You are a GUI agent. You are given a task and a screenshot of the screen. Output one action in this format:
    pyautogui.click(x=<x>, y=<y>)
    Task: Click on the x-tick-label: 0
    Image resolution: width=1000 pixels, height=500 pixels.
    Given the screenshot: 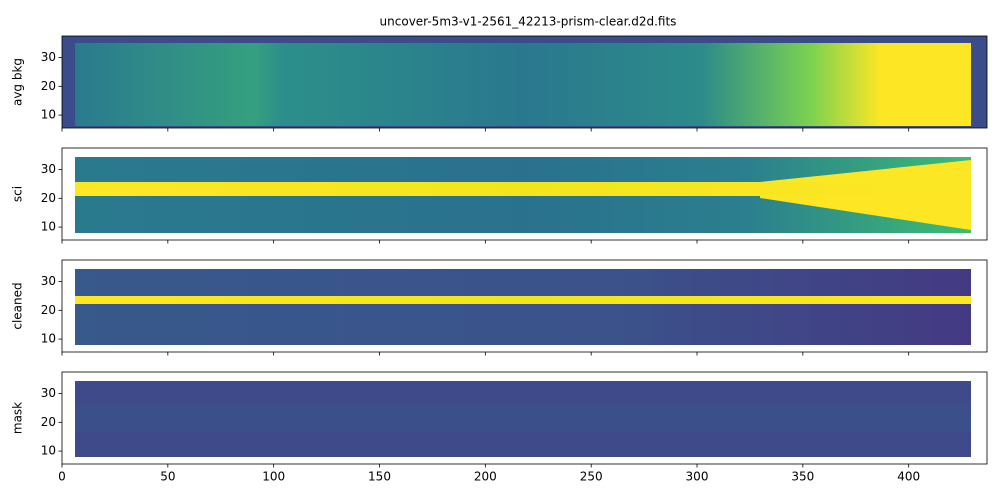 What is the action you would take?
    pyautogui.click(x=62, y=477)
    